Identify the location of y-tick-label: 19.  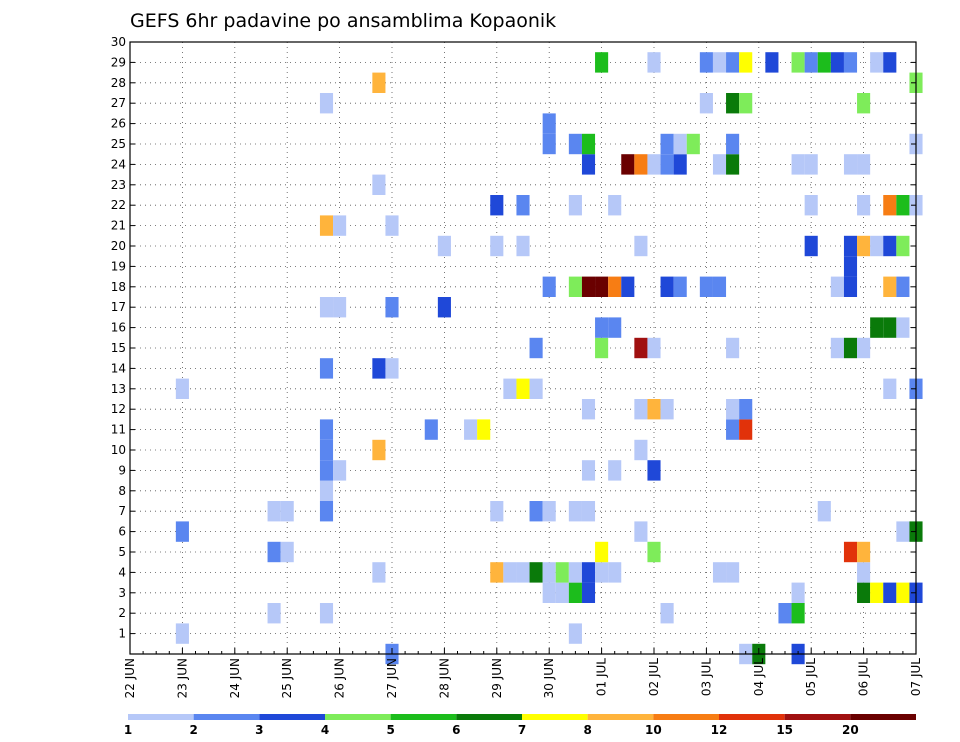
(118, 266).